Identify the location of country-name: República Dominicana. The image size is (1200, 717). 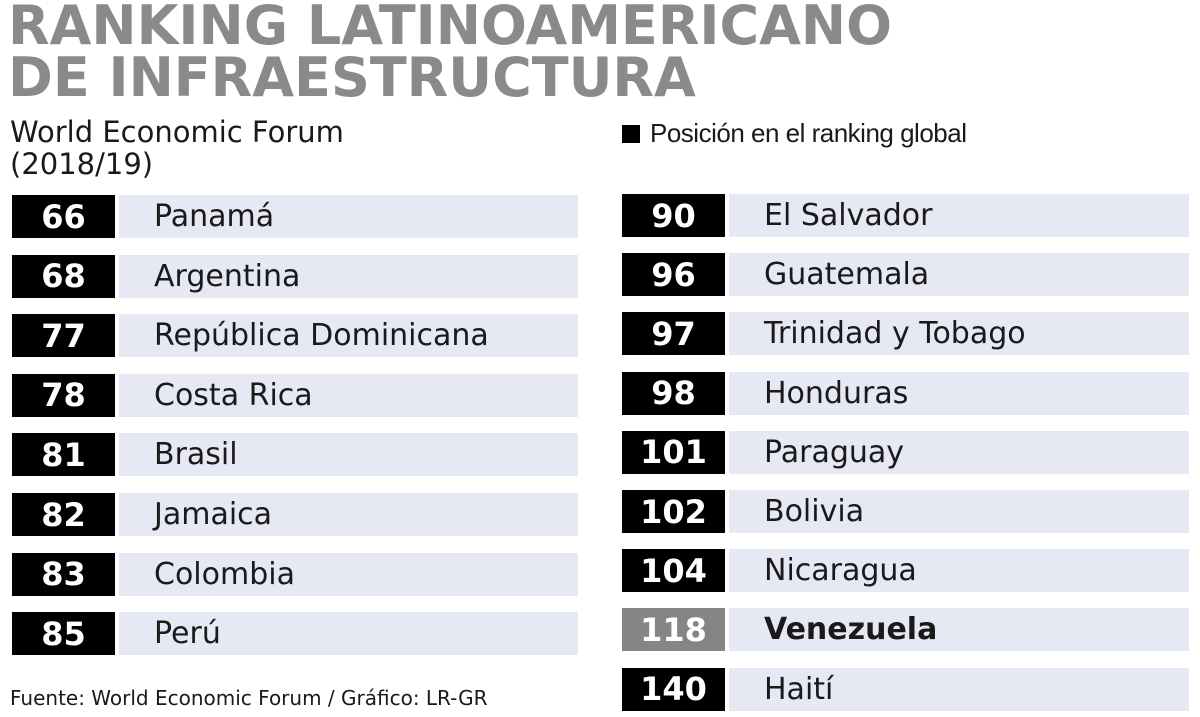
(348, 336).